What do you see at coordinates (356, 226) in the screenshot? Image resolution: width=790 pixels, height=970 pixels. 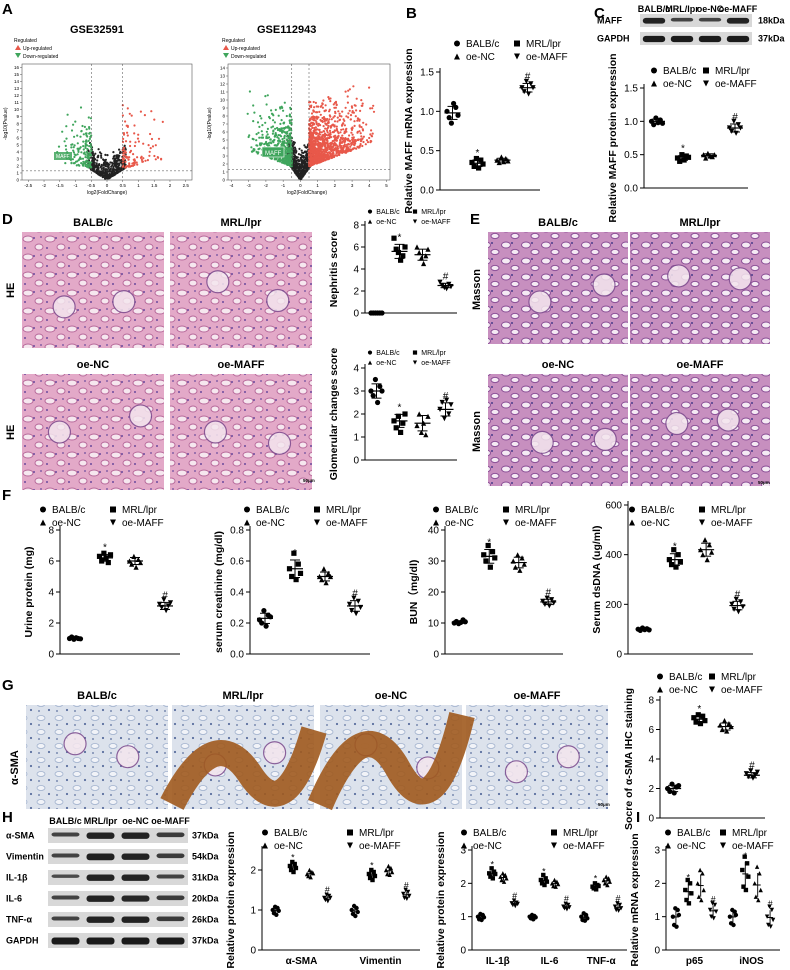 I see `y-tick-label: 8` at bounding box center [356, 226].